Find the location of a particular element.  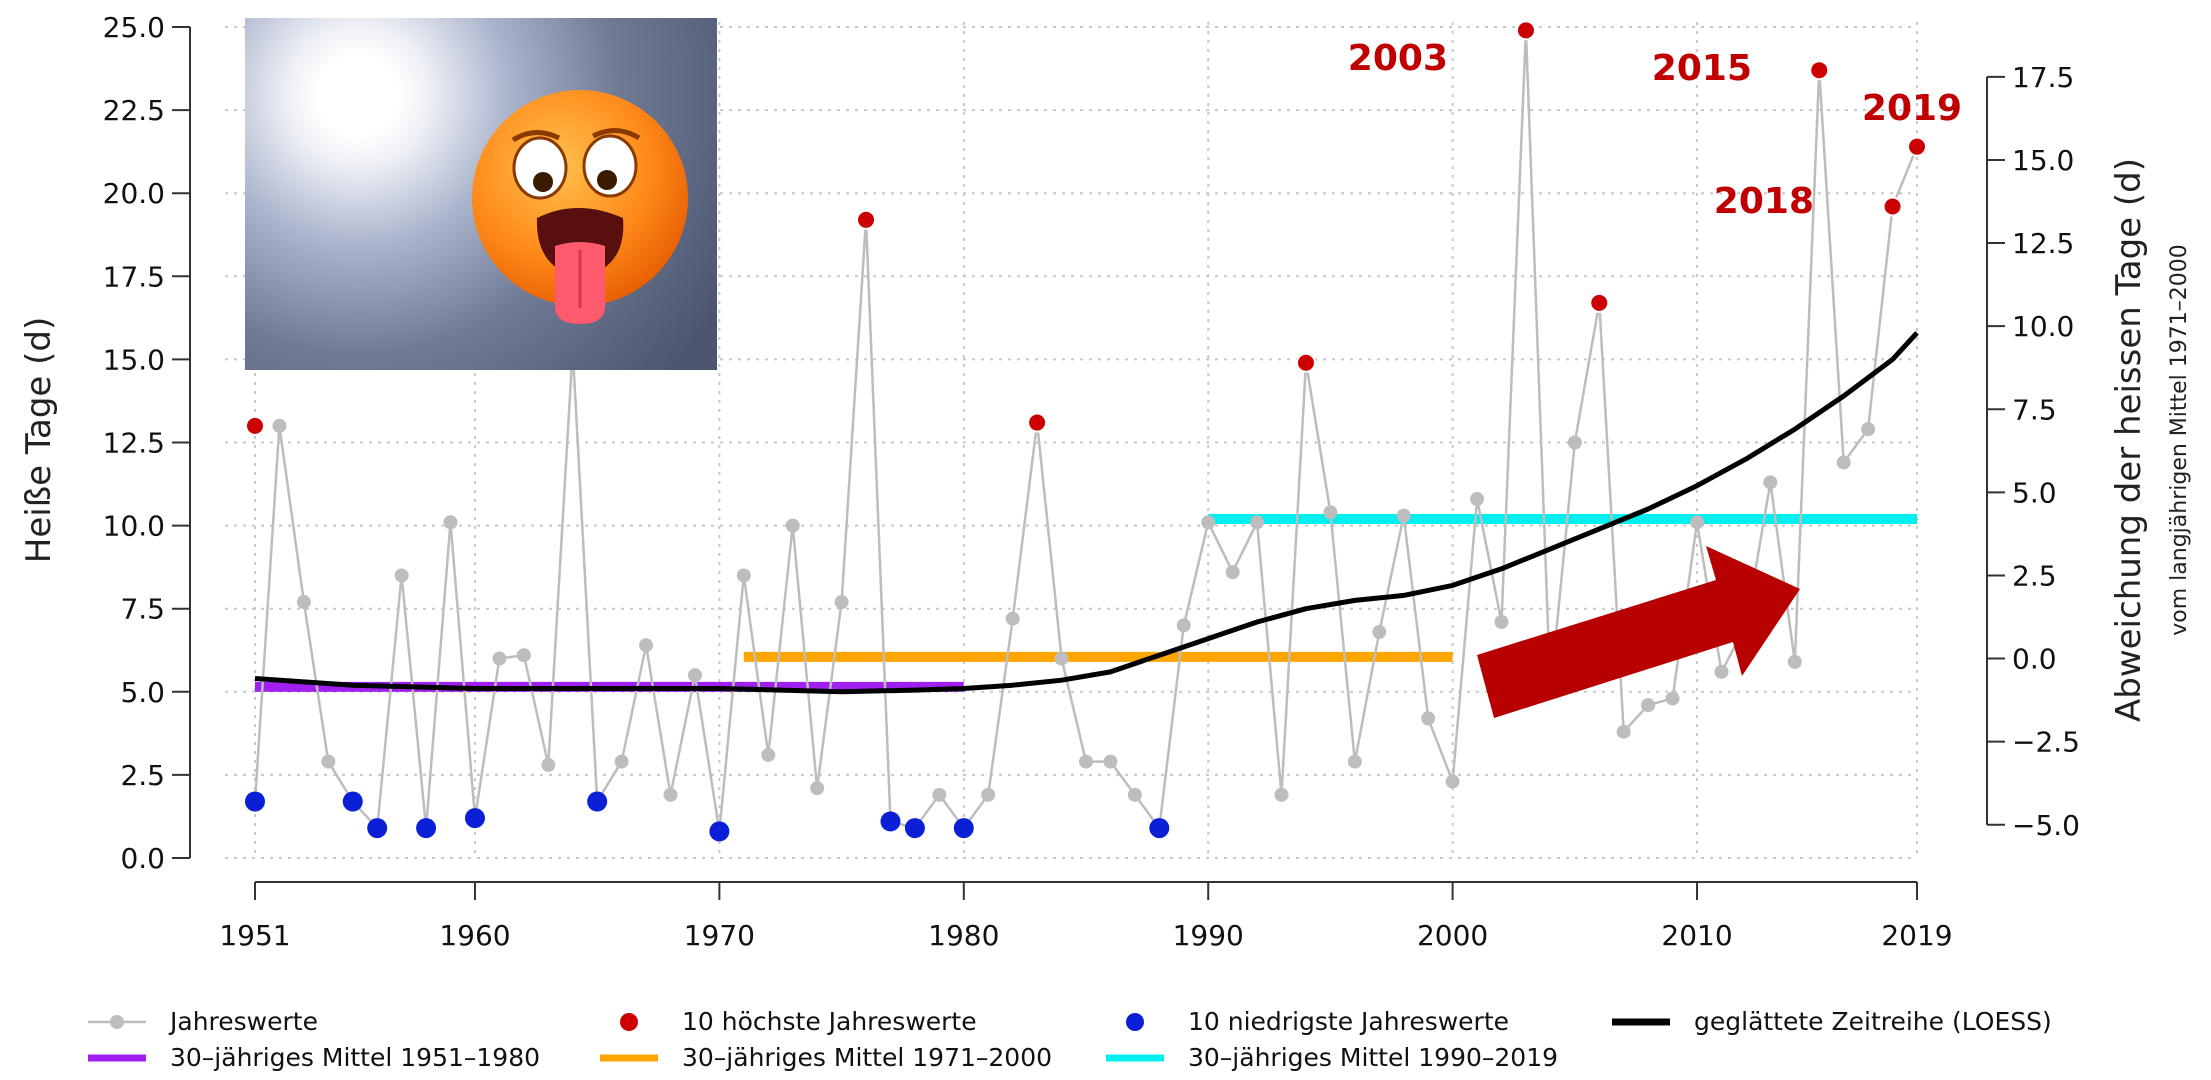

x-tick-label: 2010 is located at coordinates (1696, 935).